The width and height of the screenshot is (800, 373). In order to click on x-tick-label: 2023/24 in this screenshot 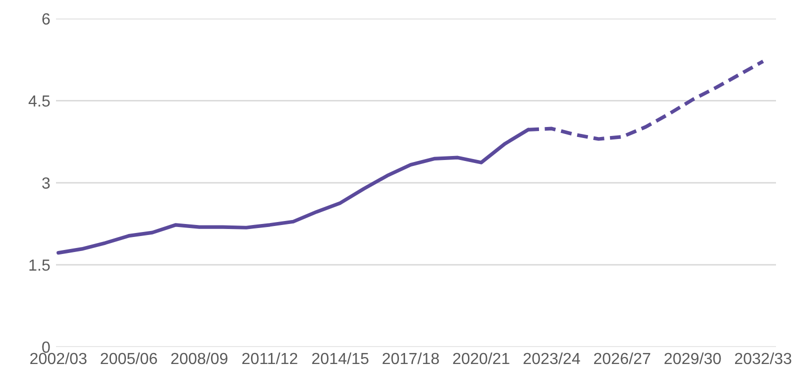, I will do `click(552, 358)`.